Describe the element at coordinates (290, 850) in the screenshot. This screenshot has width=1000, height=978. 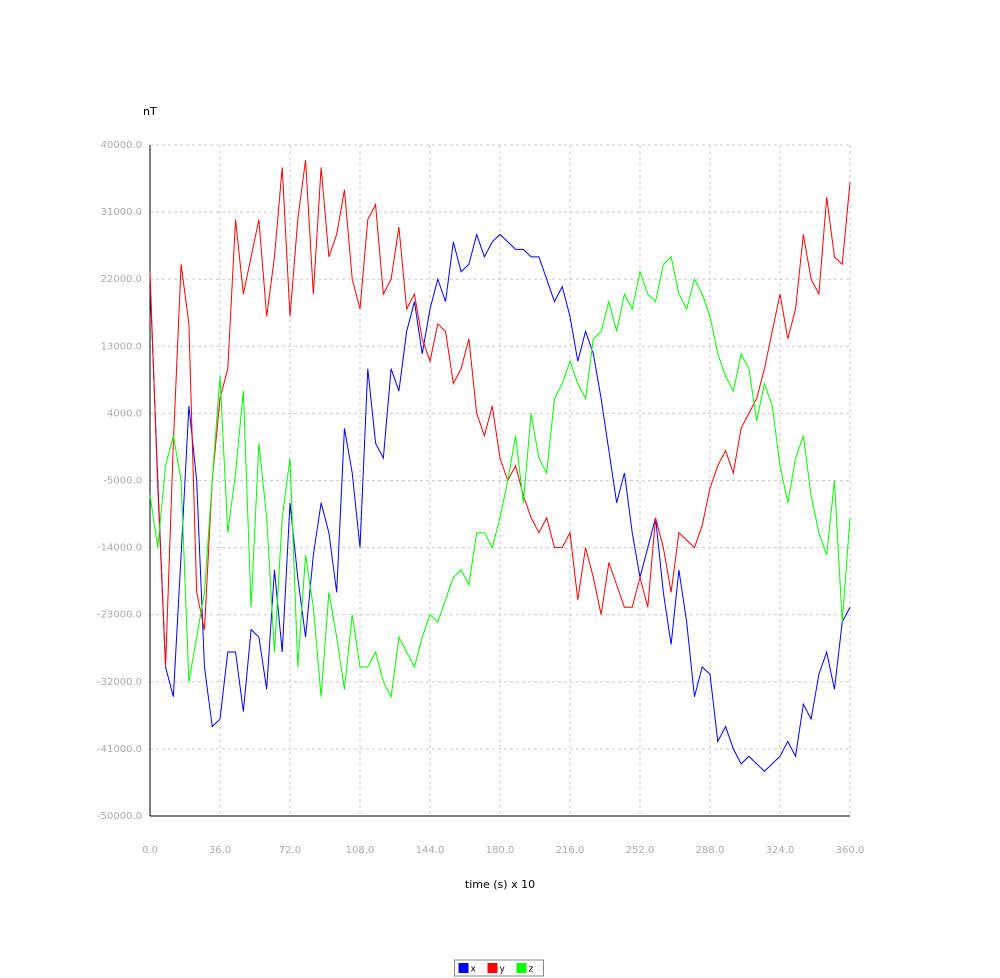
I see `x-tick-label: 72.0` at that location.